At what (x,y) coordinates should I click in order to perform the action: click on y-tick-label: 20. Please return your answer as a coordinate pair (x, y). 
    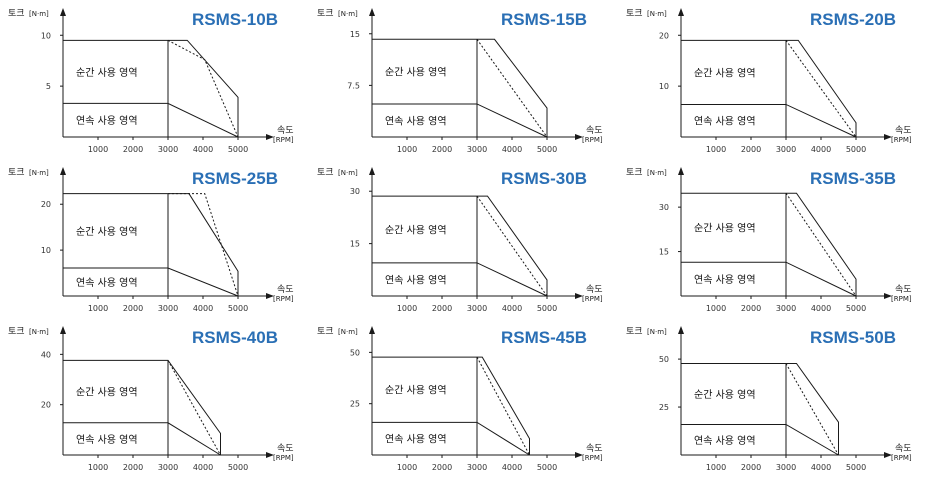
    Looking at the image, I should click on (46, 405).